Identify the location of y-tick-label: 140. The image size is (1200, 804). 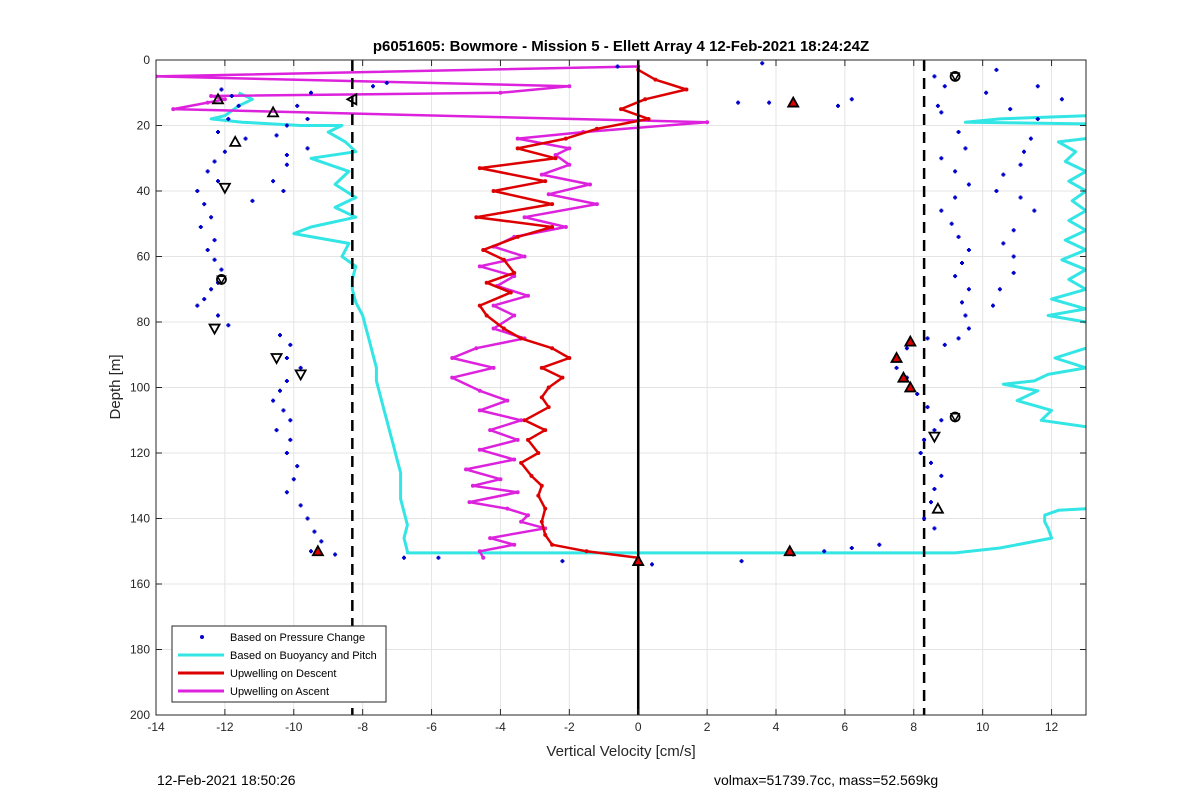
(140, 519).